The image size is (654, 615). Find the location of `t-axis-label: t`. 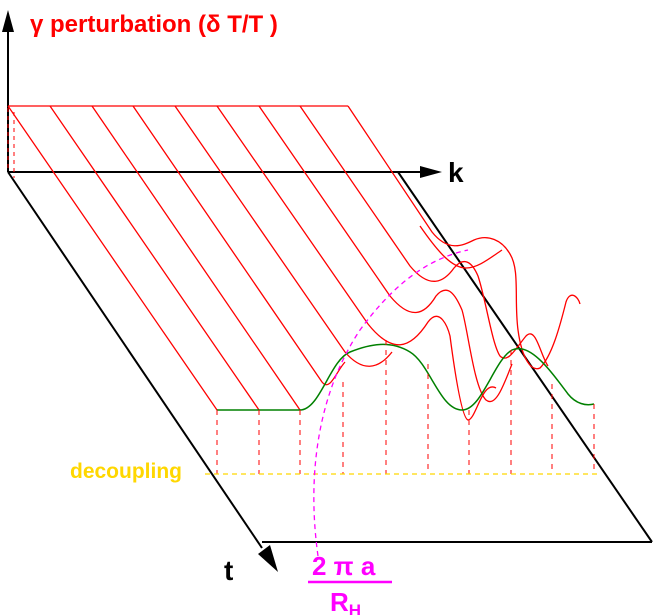

t-axis-label: t is located at coordinates (228, 570).